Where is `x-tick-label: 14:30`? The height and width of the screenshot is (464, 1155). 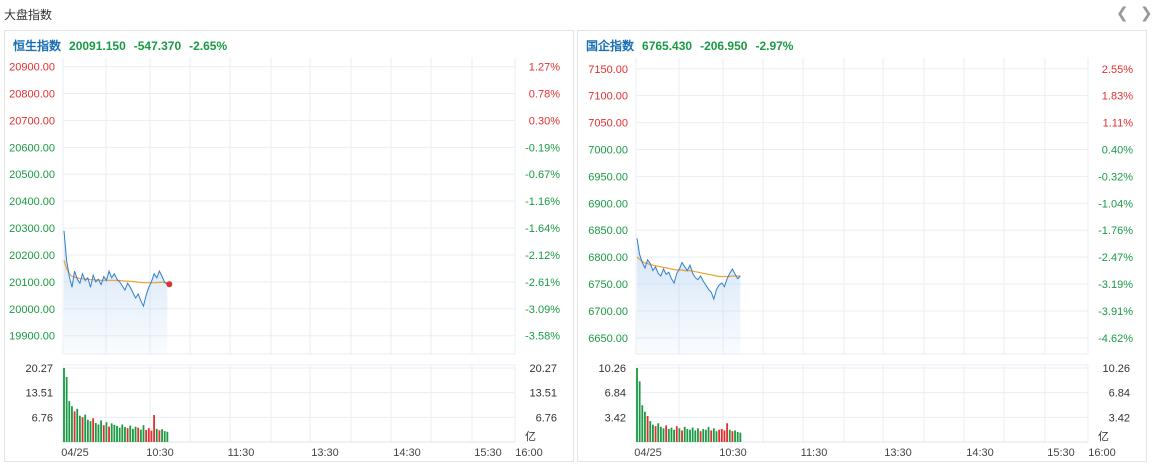 x-tick-label: 14:30 is located at coordinates (980, 453).